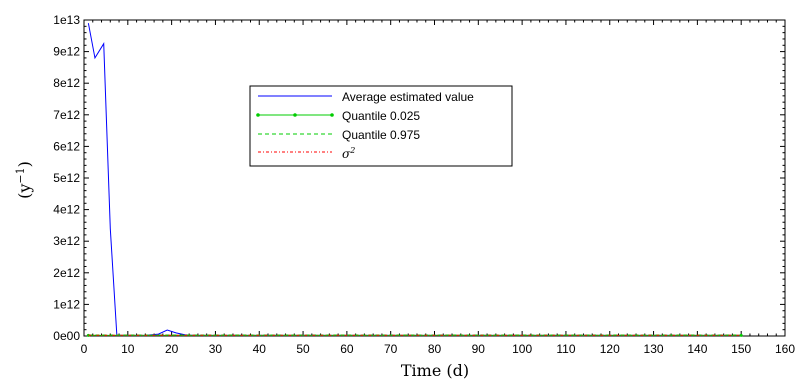  What do you see at coordinates (66, 336) in the screenshot?
I see `y-tick-label-0: 0e00` at bounding box center [66, 336].